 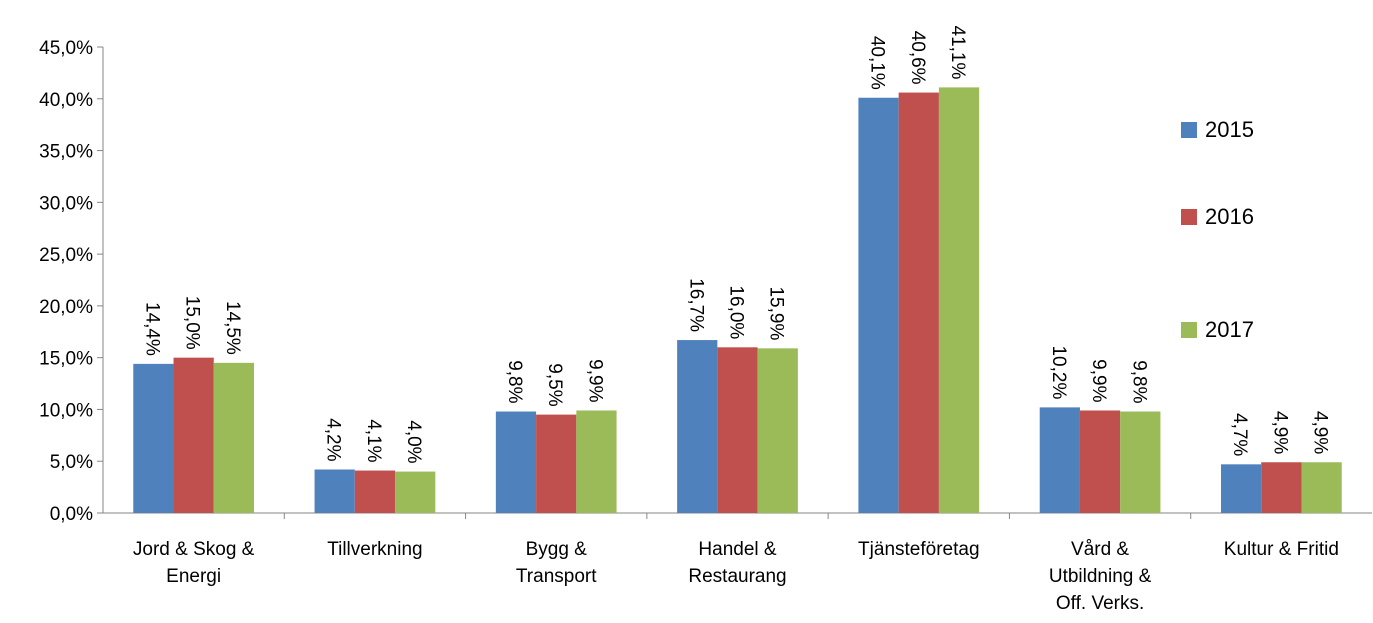 What do you see at coordinates (71, 514) in the screenshot?
I see `y-tick-label: 0,0%` at bounding box center [71, 514].